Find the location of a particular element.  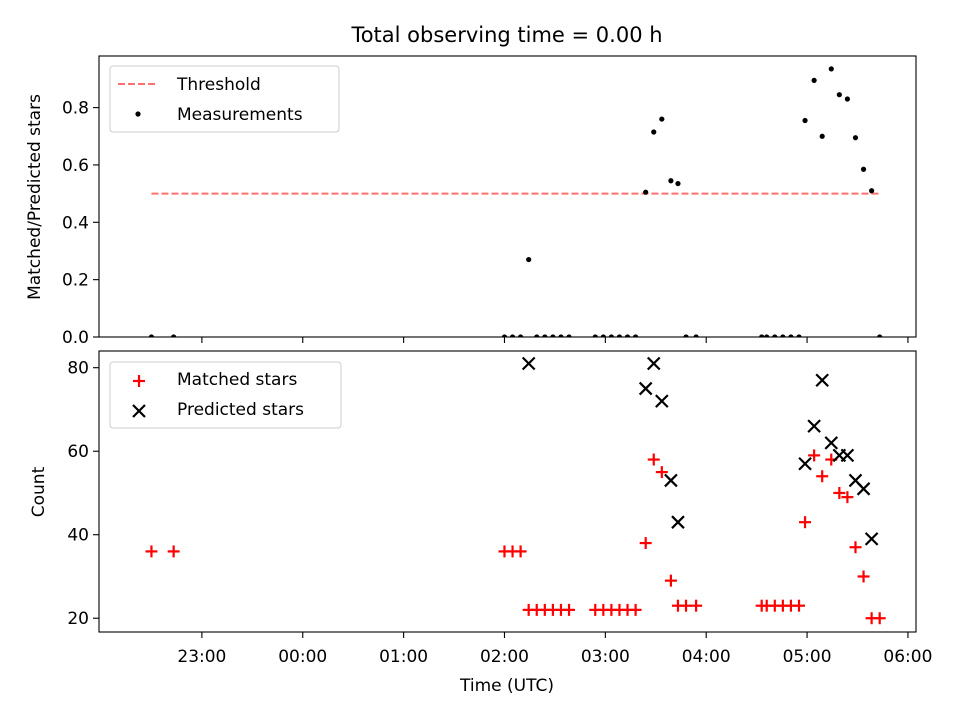

matched-legend-marker is located at coordinates (139, 381).